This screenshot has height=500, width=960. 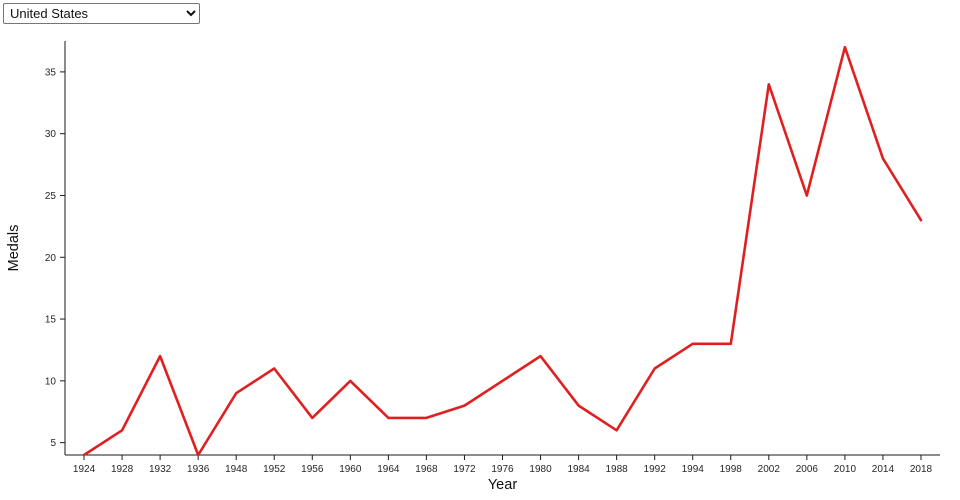 What do you see at coordinates (51, 258) in the screenshot?
I see `y-tick-label: 20` at bounding box center [51, 258].